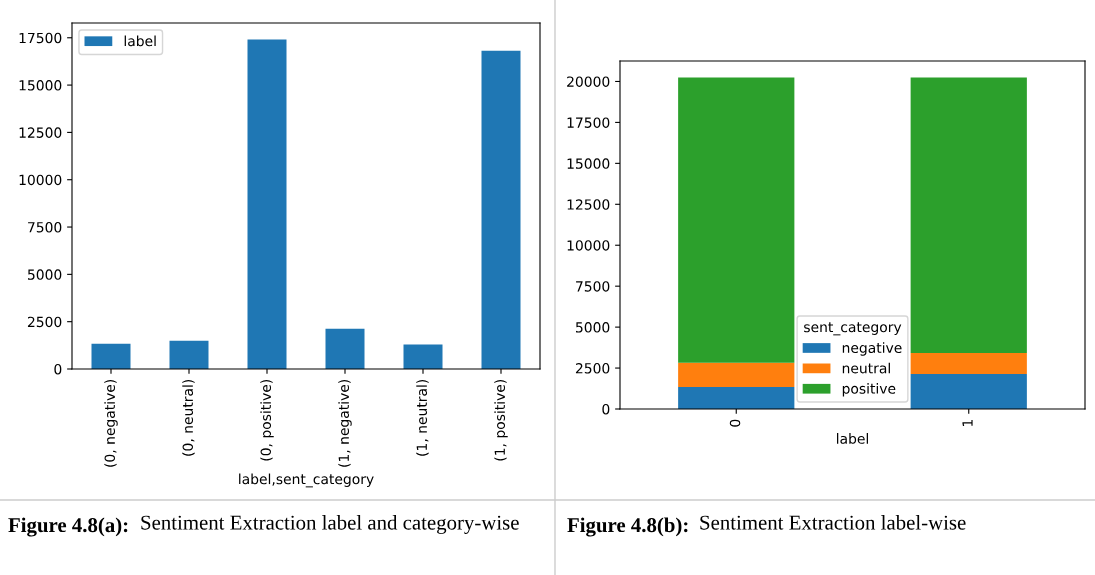  Describe the element at coordinates (306, 480) in the screenshot. I see `x-axis-title: label,sent_category` at that location.